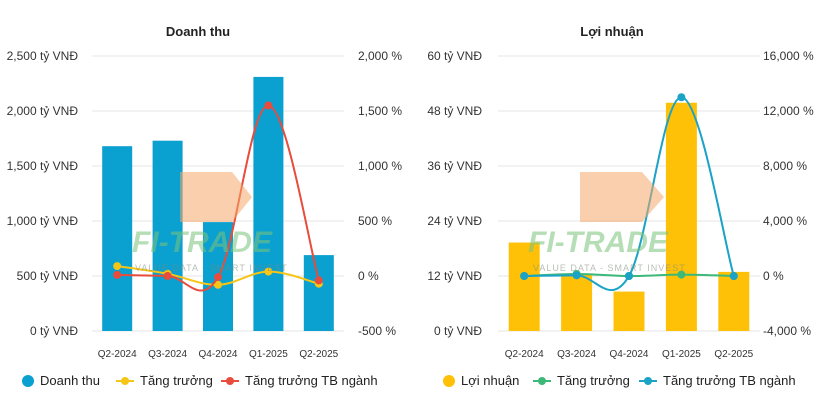 The height and width of the screenshot is (417, 827). I want to click on y2-tick-label: 2,000 %, so click(380, 56).